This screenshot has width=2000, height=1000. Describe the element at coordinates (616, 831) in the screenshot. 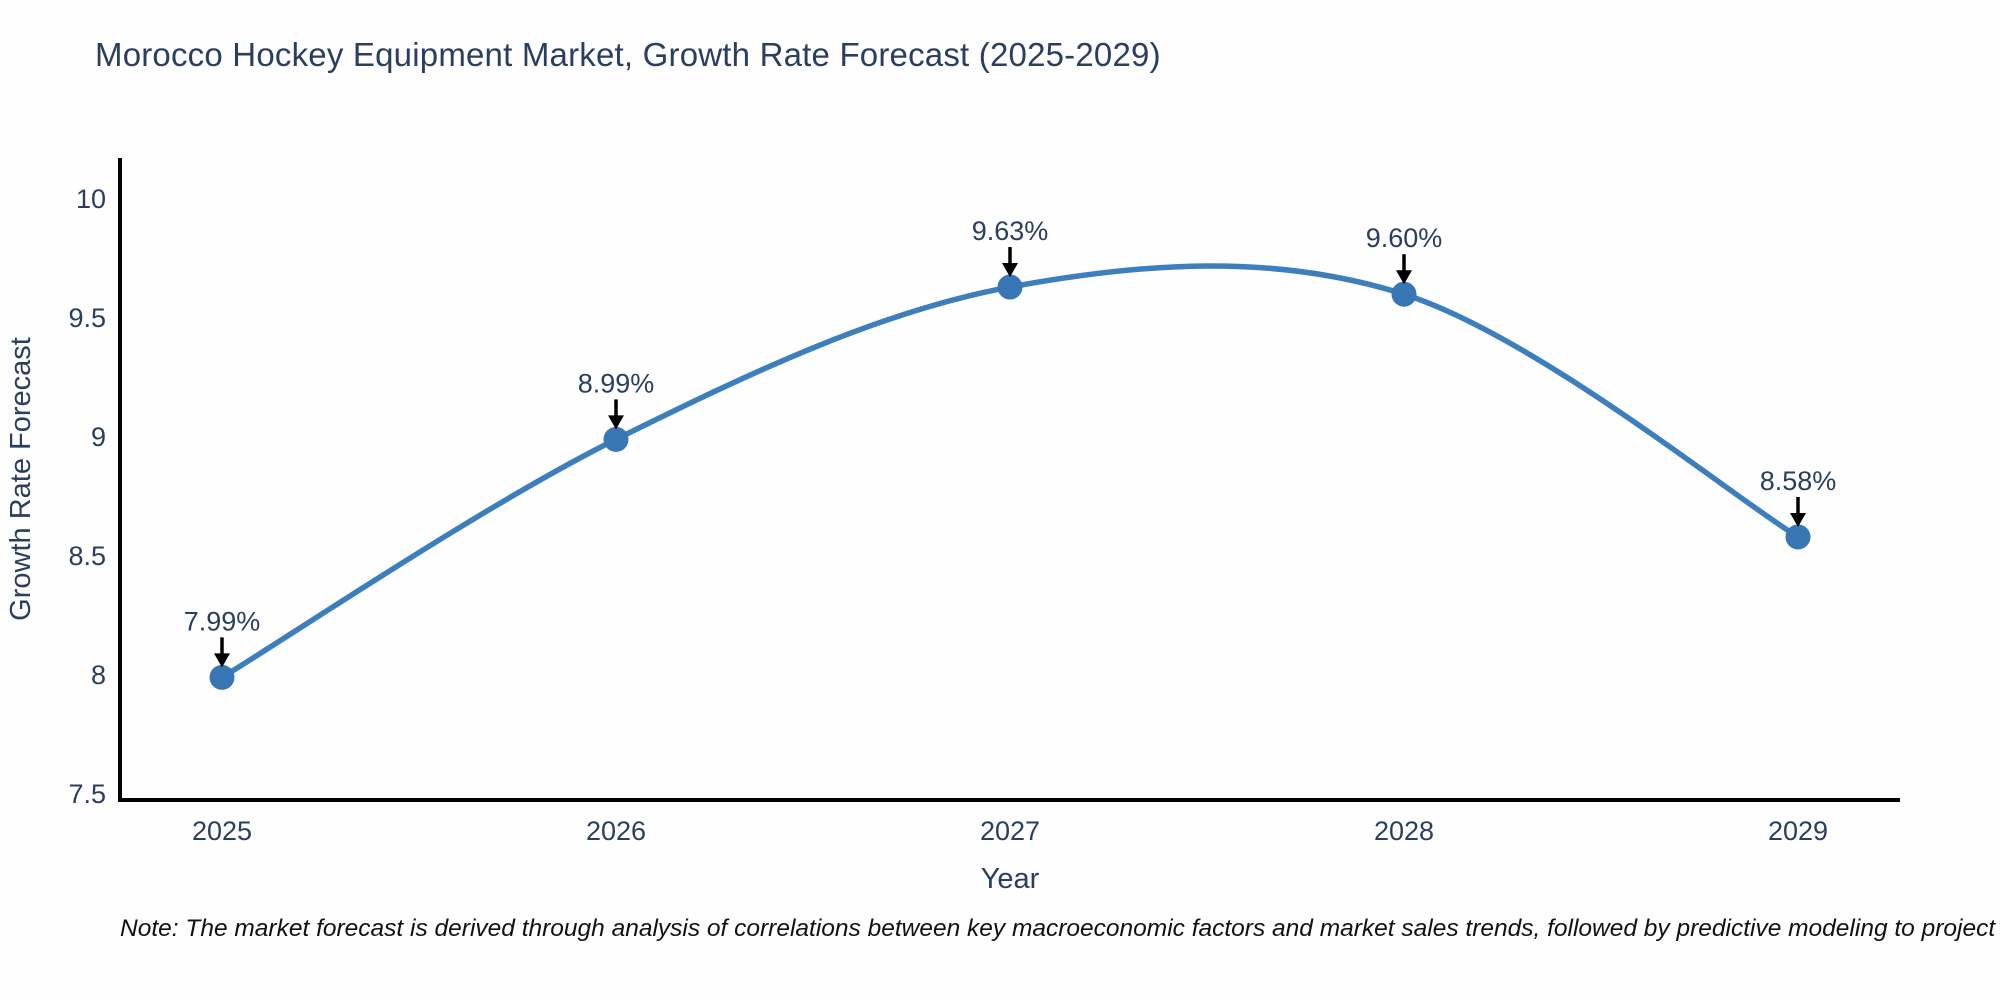

I see `x-tick-label: 2026` at that location.